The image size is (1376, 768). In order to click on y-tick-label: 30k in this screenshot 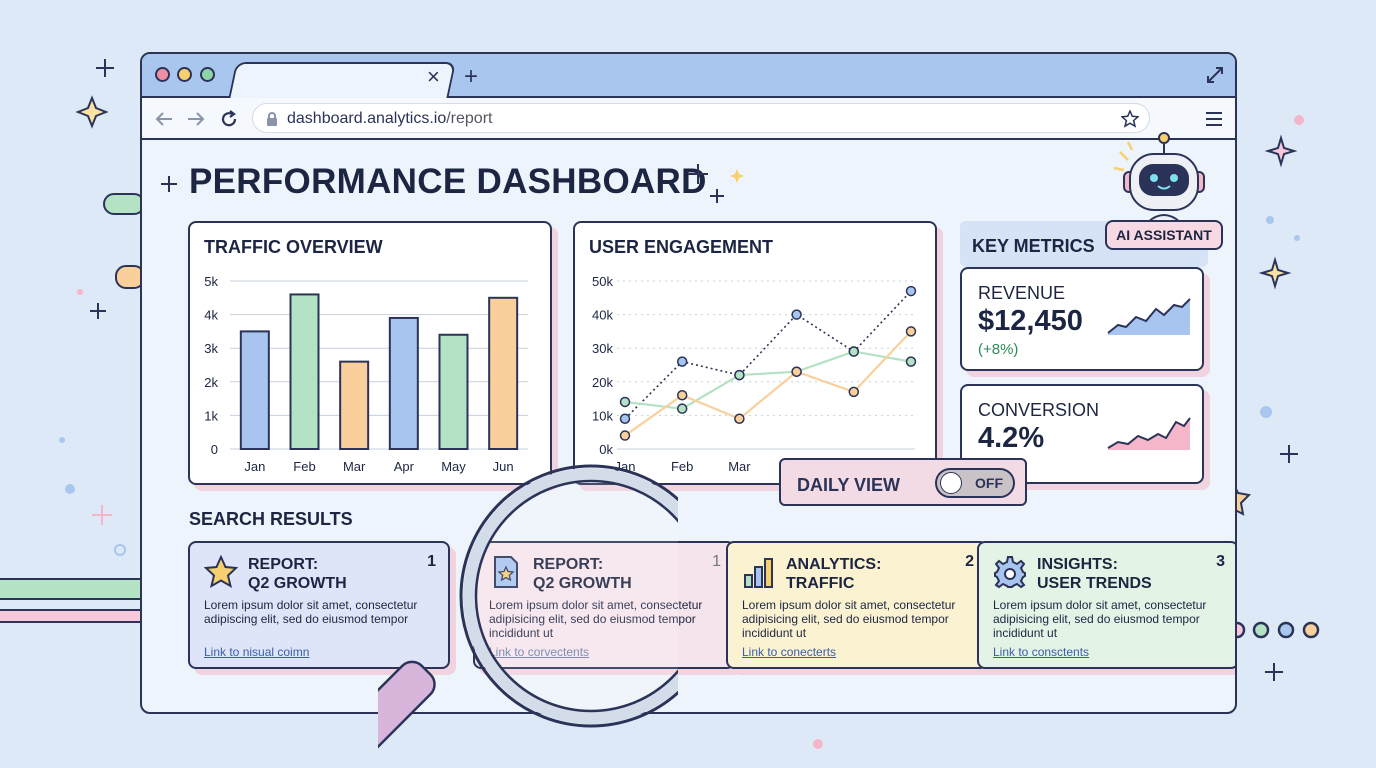, I will do `click(602, 348)`.